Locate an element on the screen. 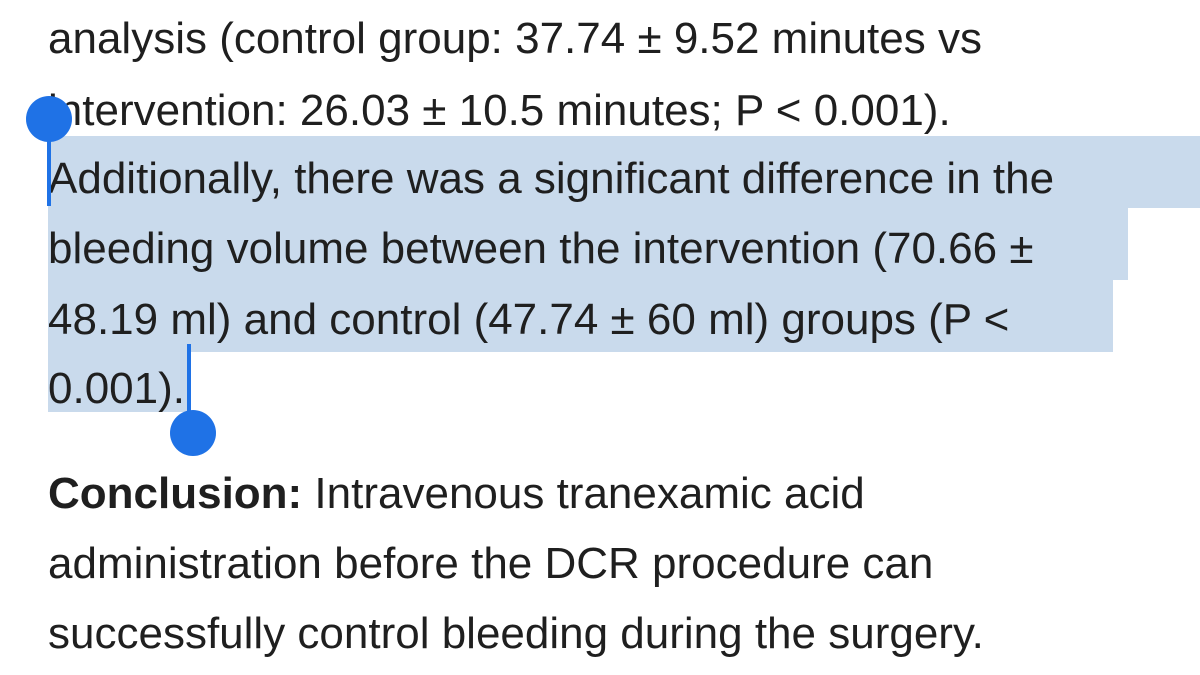 The width and height of the screenshot is (1200, 675). conclusion-heading: Conclusion: is located at coordinates (175, 493).